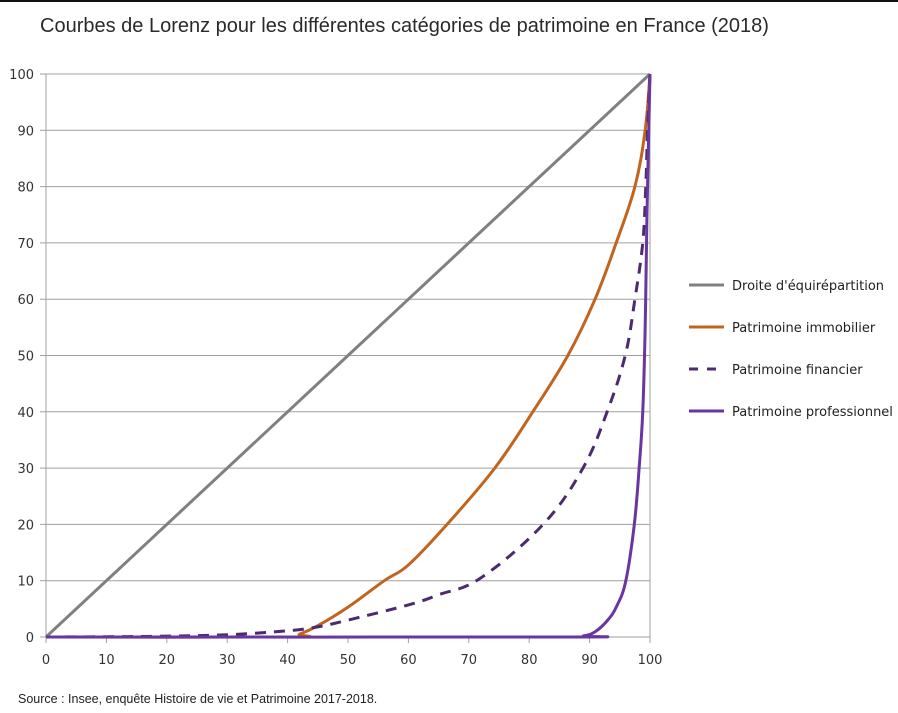 The width and height of the screenshot is (898, 713). I want to click on top-border, so click(449, 1).